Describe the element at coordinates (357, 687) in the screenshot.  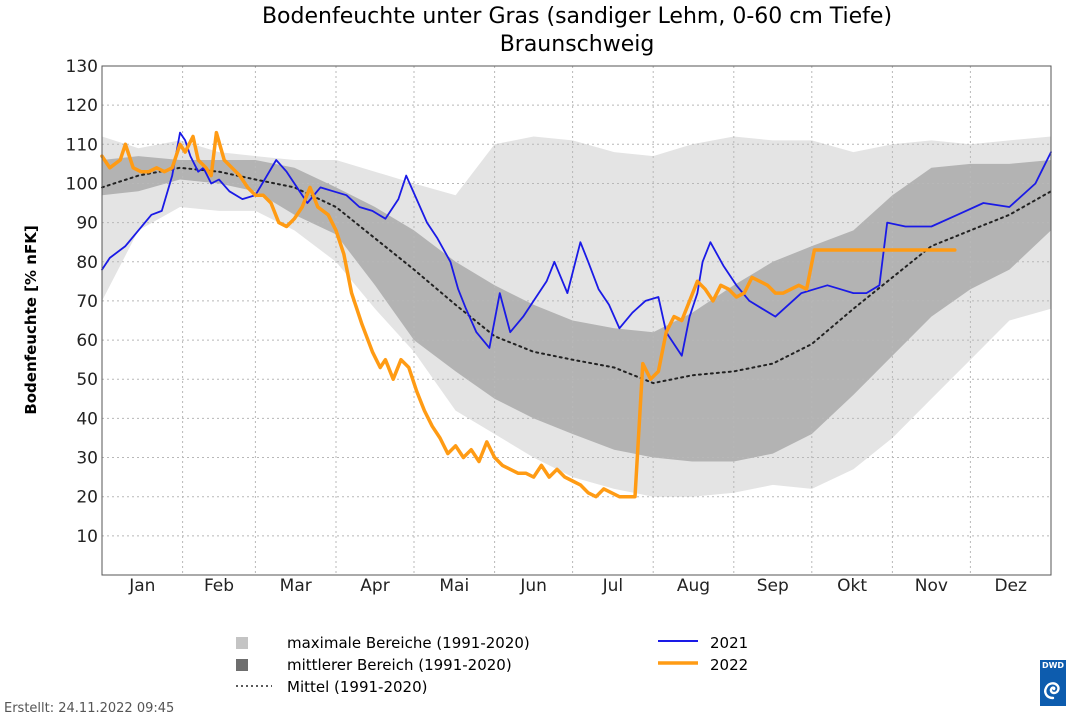
I see `legend-label-mean: Mittel (1991-2020)` at that location.